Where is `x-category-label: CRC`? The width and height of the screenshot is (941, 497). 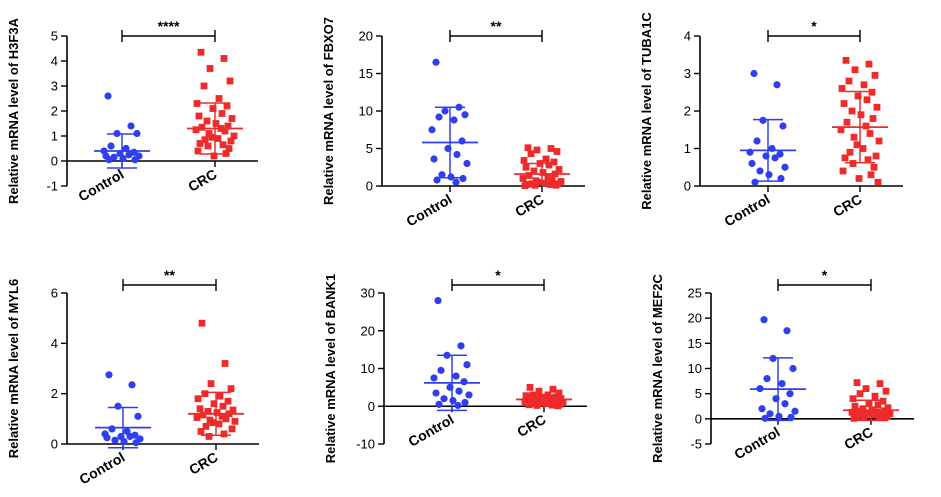
x-category-label: CRC is located at coordinates (203, 463).